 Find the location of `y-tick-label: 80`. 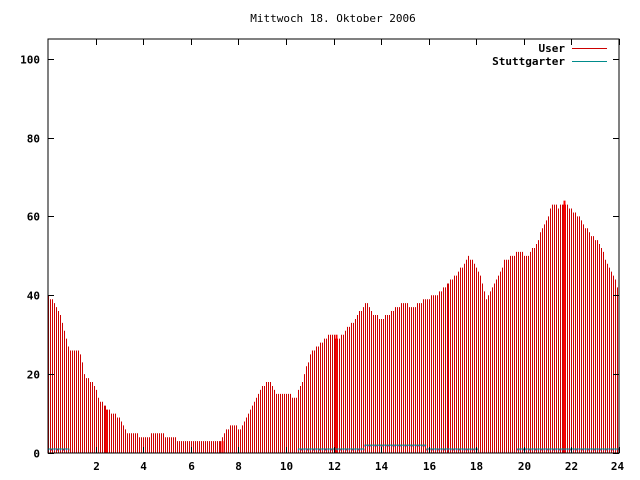

y-tick-label: 80 is located at coordinates (33, 139).